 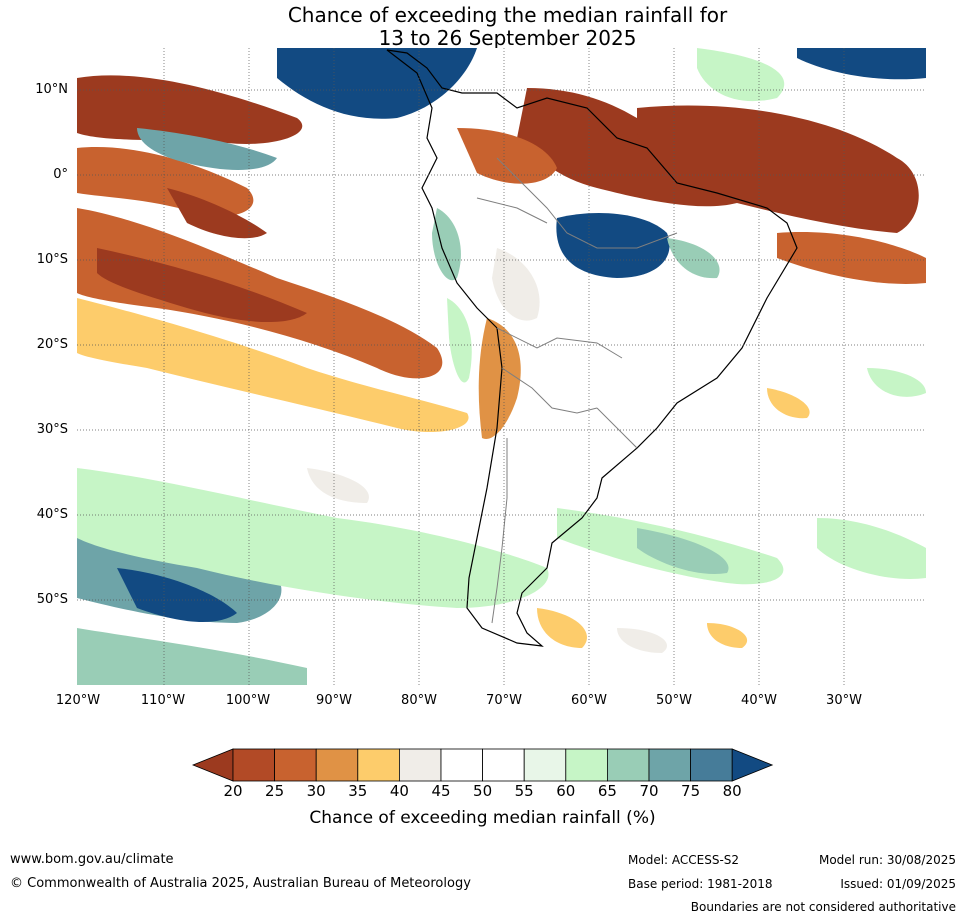 I want to click on colorbar-tick-label: 35, so click(x=358, y=791).